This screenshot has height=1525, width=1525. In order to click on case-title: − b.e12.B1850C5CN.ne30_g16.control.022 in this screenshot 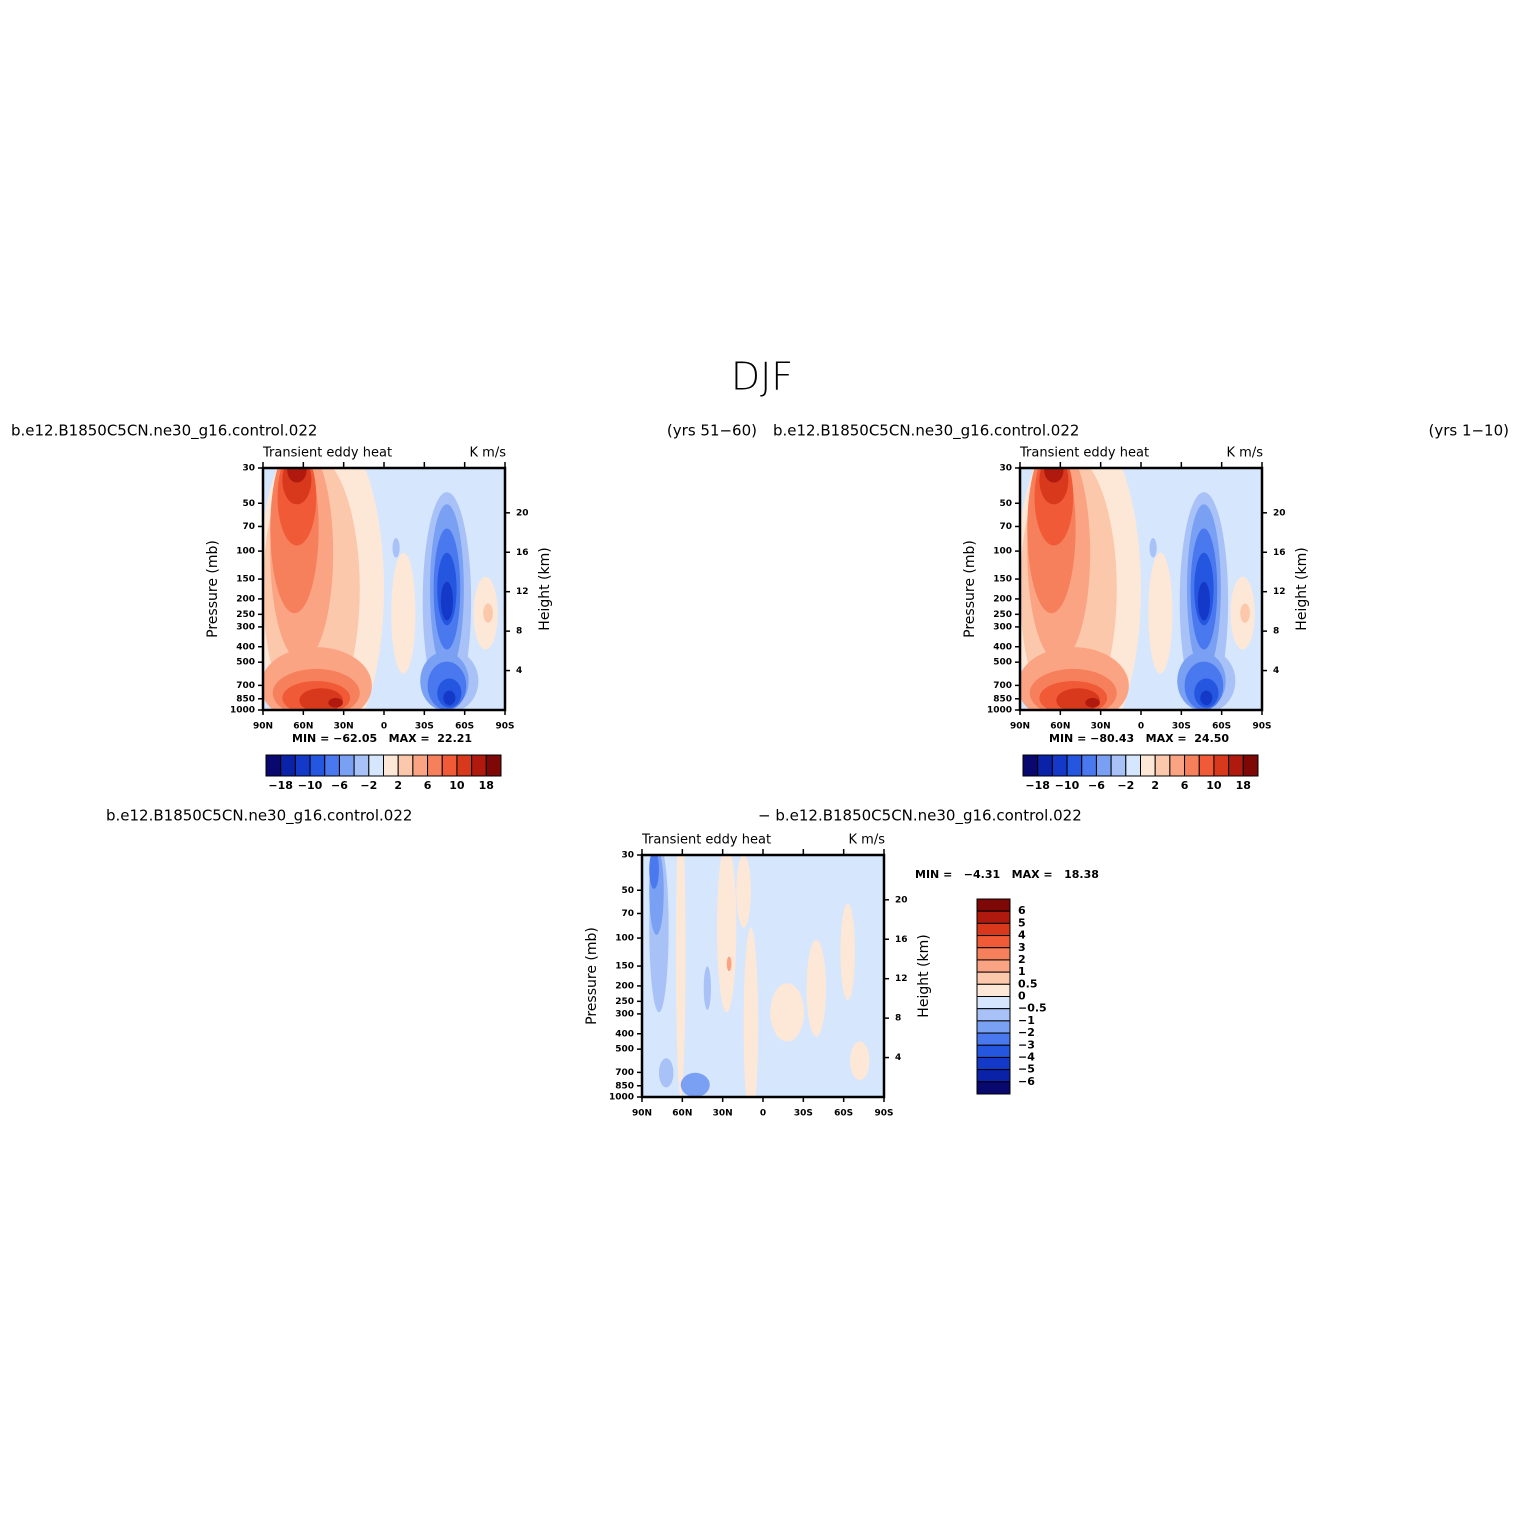, I will do `click(920, 816)`.